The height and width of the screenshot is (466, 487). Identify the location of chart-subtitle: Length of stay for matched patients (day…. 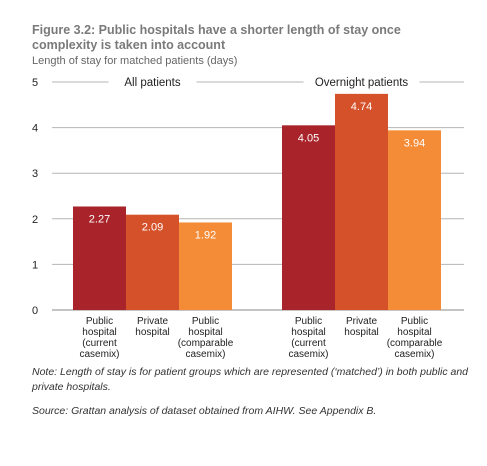
(135, 61).